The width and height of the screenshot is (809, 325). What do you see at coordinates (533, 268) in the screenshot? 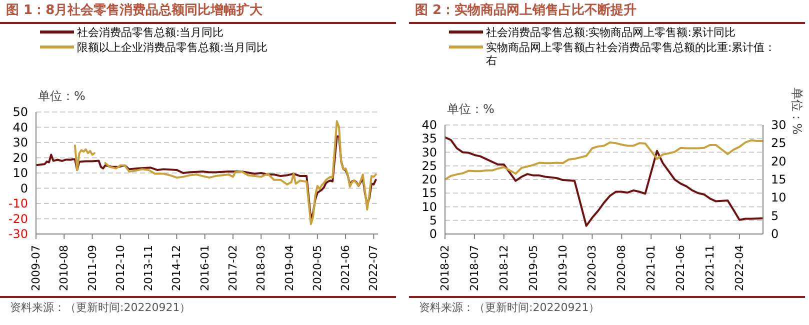
I see `x-tick-label: 2019-05` at bounding box center [533, 268].